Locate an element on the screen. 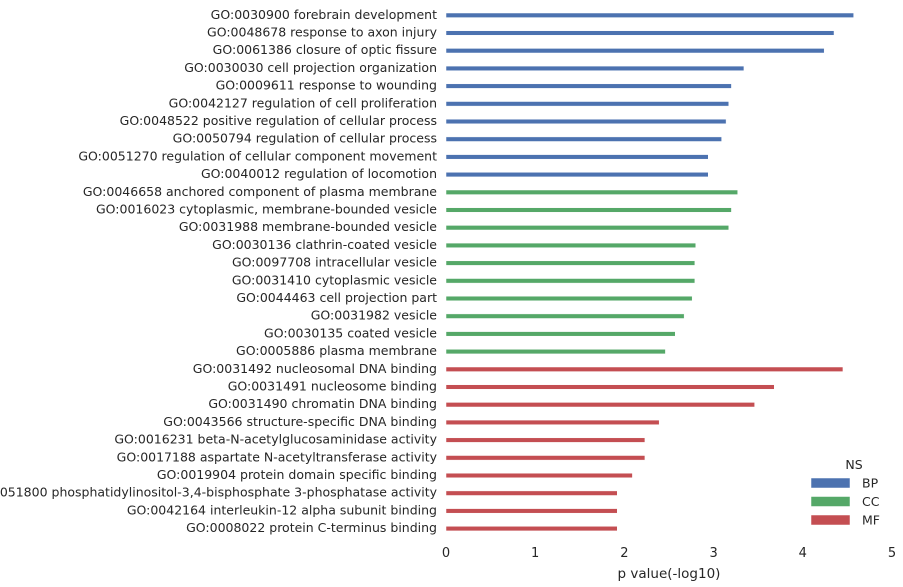 This screenshot has width=903, height=587. x-tick-label: 5 is located at coordinates (892, 553).